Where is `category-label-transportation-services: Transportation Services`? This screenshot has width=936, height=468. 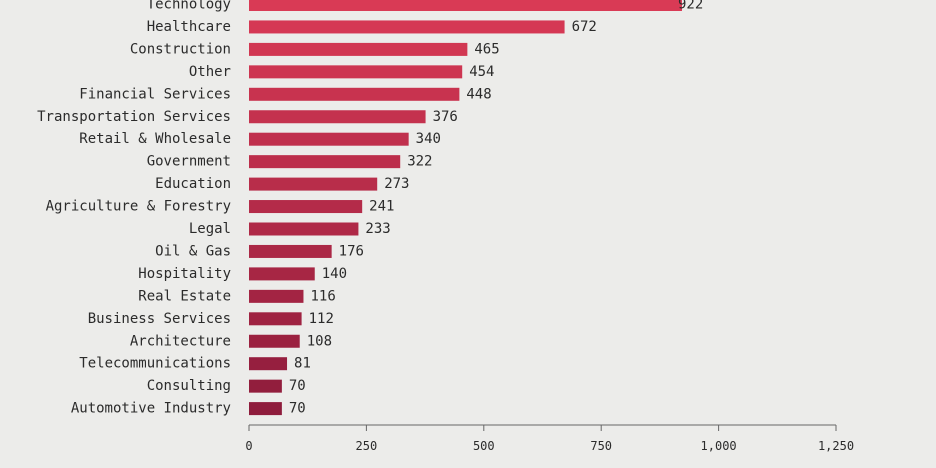
category-label-transportation-services: Transportation Services is located at coordinates (134, 117).